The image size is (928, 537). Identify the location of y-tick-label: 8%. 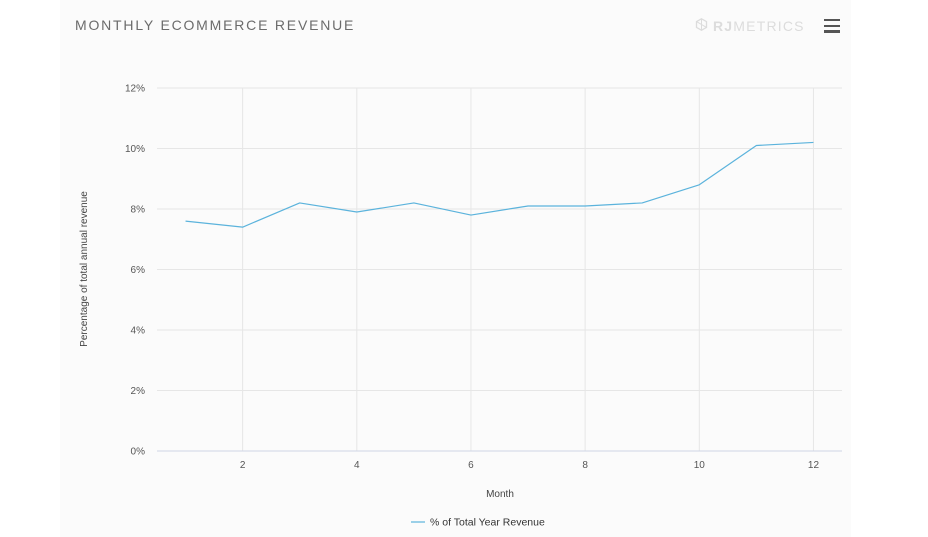
(138, 210).